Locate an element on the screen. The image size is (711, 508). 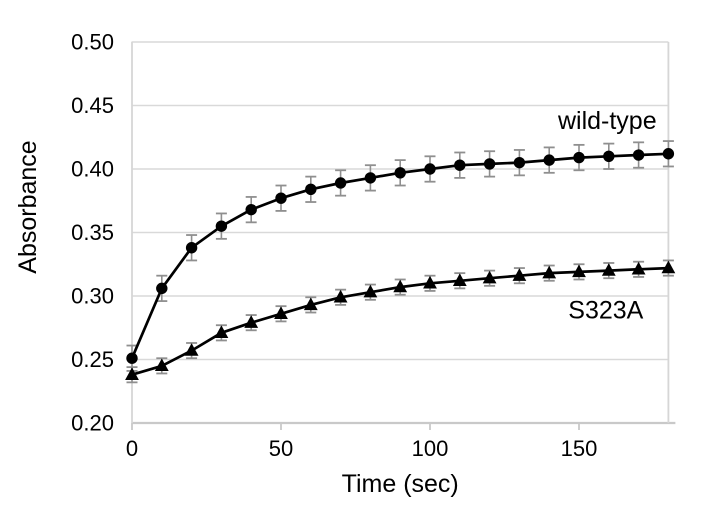
x-tick-label: 150 is located at coordinates (579, 448).